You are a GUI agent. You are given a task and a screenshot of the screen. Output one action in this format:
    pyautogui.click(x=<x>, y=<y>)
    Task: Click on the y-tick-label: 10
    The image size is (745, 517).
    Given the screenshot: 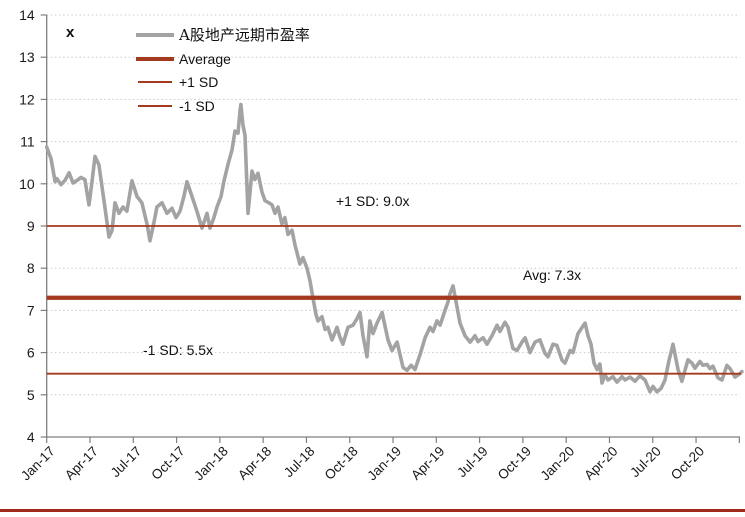 What is the action you would take?
    pyautogui.click(x=27, y=184)
    